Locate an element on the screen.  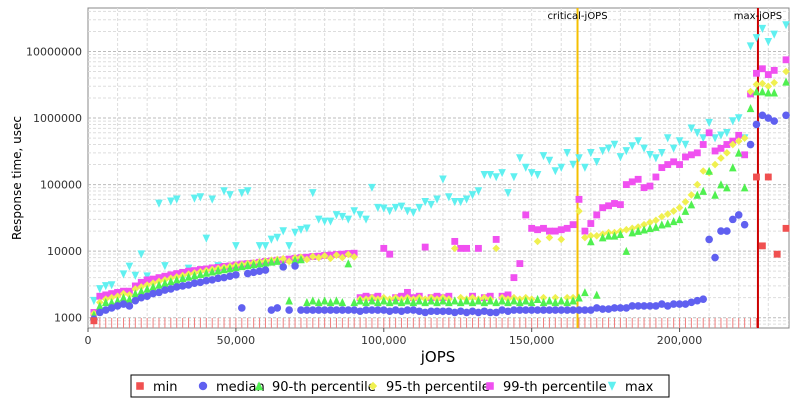
legend-label: max is located at coordinates (639, 387).